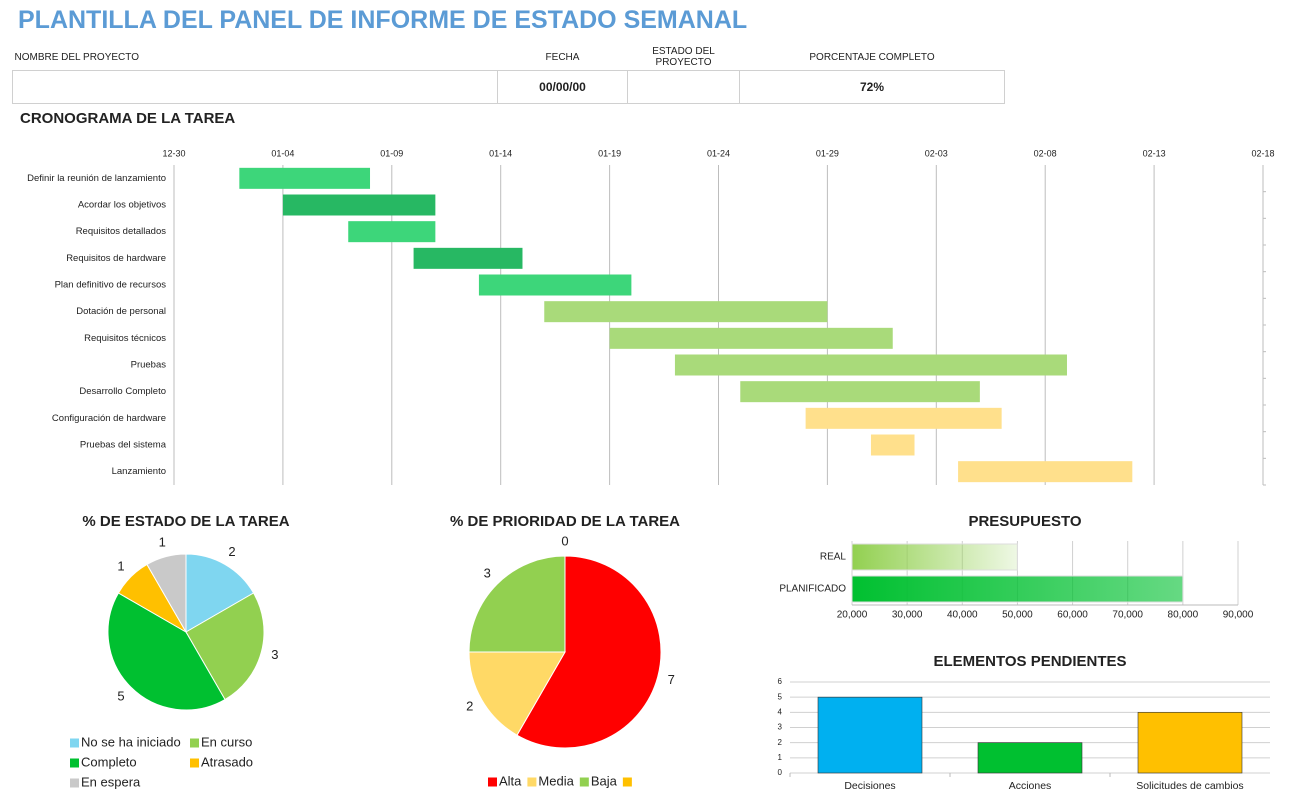  What do you see at coordinates (500, 153) in the screenshot?
I see `x-tick-label: 01-14` at bounding box center [500, 153].